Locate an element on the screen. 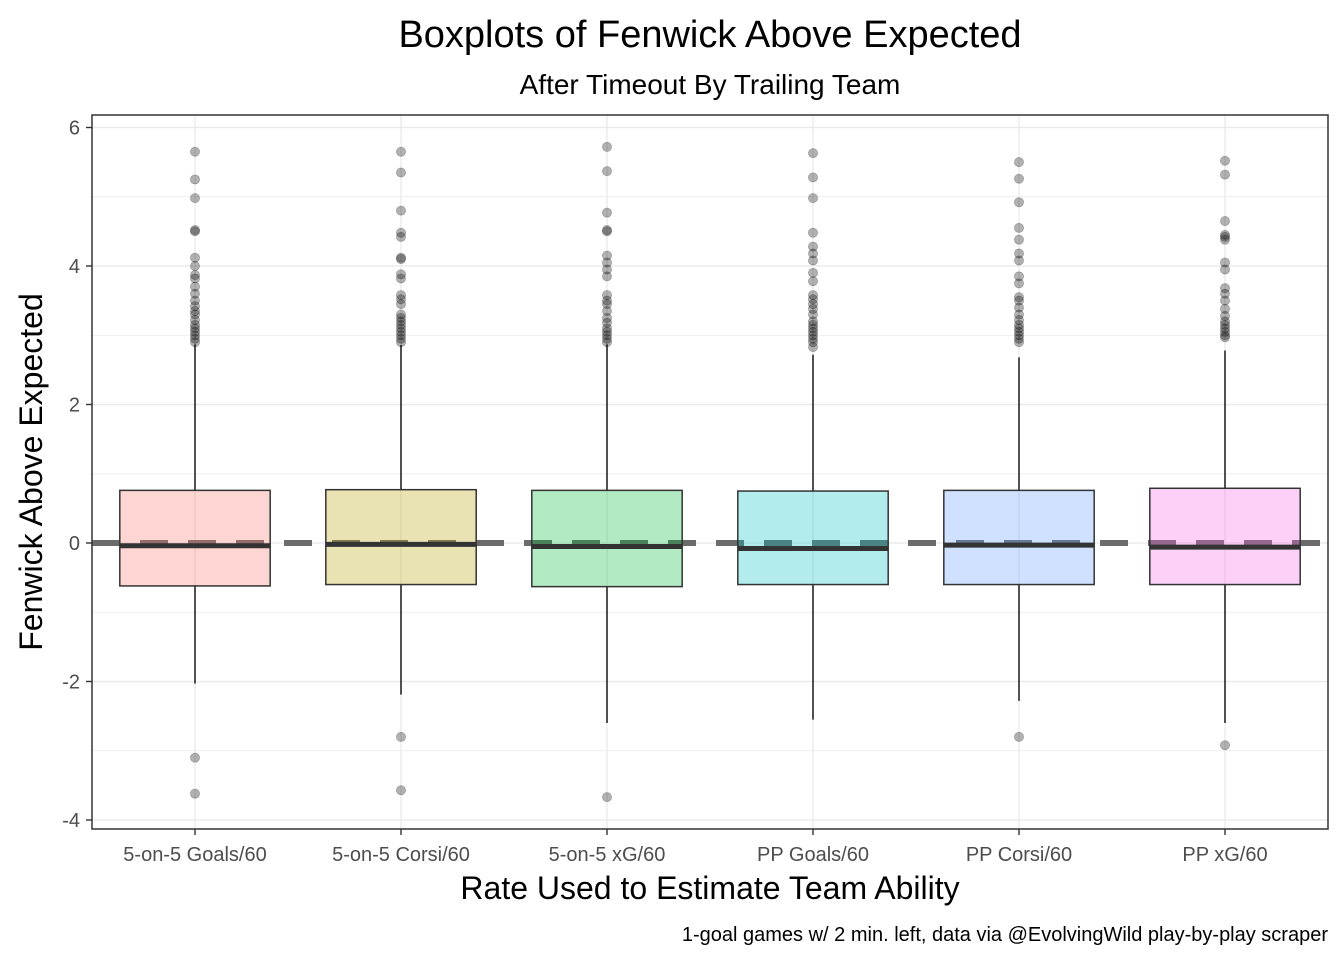 The image size is (1344, 960). y-axis-title: Fenwick Above Expected is located at coordinates (31, 472).